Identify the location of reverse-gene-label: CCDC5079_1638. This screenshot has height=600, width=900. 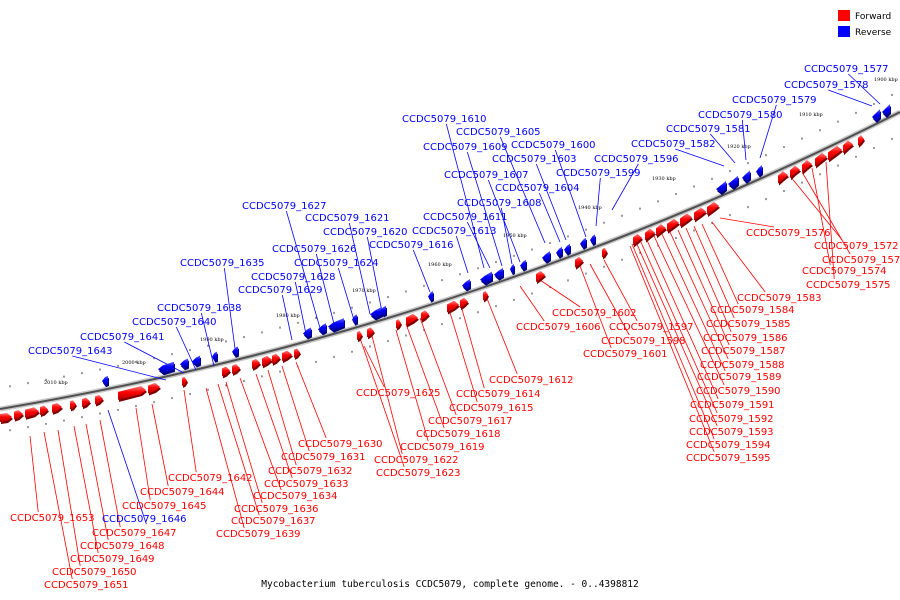
(199, 308).